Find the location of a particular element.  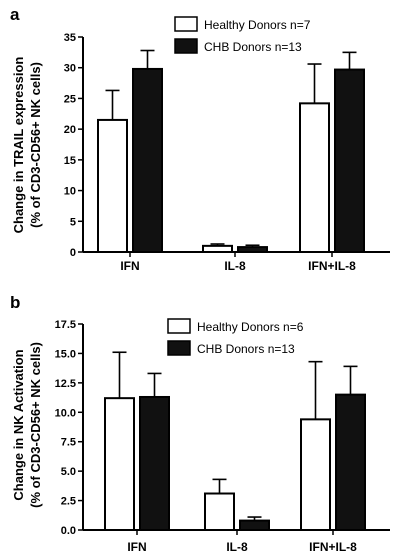

y-tick-label: 10 is located at coordinates (70, 192).